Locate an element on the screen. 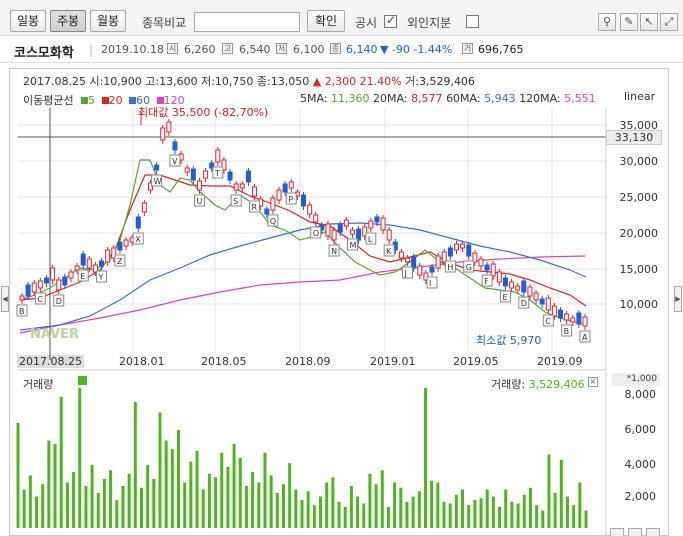 Image resolution: width=683 pixels, height=536 pixels. x-tick: 2019.09 is located at coordinates (560, 361).